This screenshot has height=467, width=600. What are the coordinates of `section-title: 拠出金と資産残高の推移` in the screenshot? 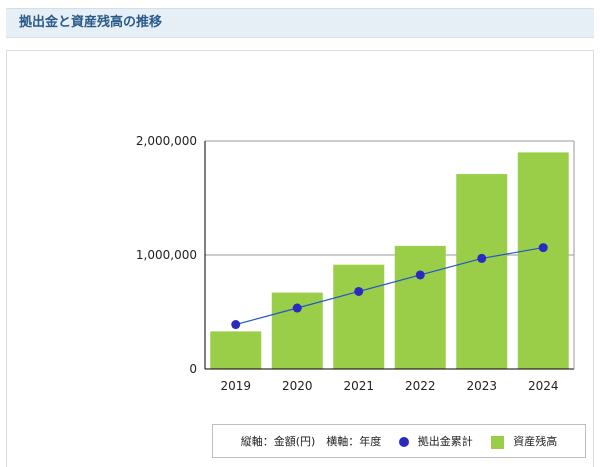 It's located at (91, 22).